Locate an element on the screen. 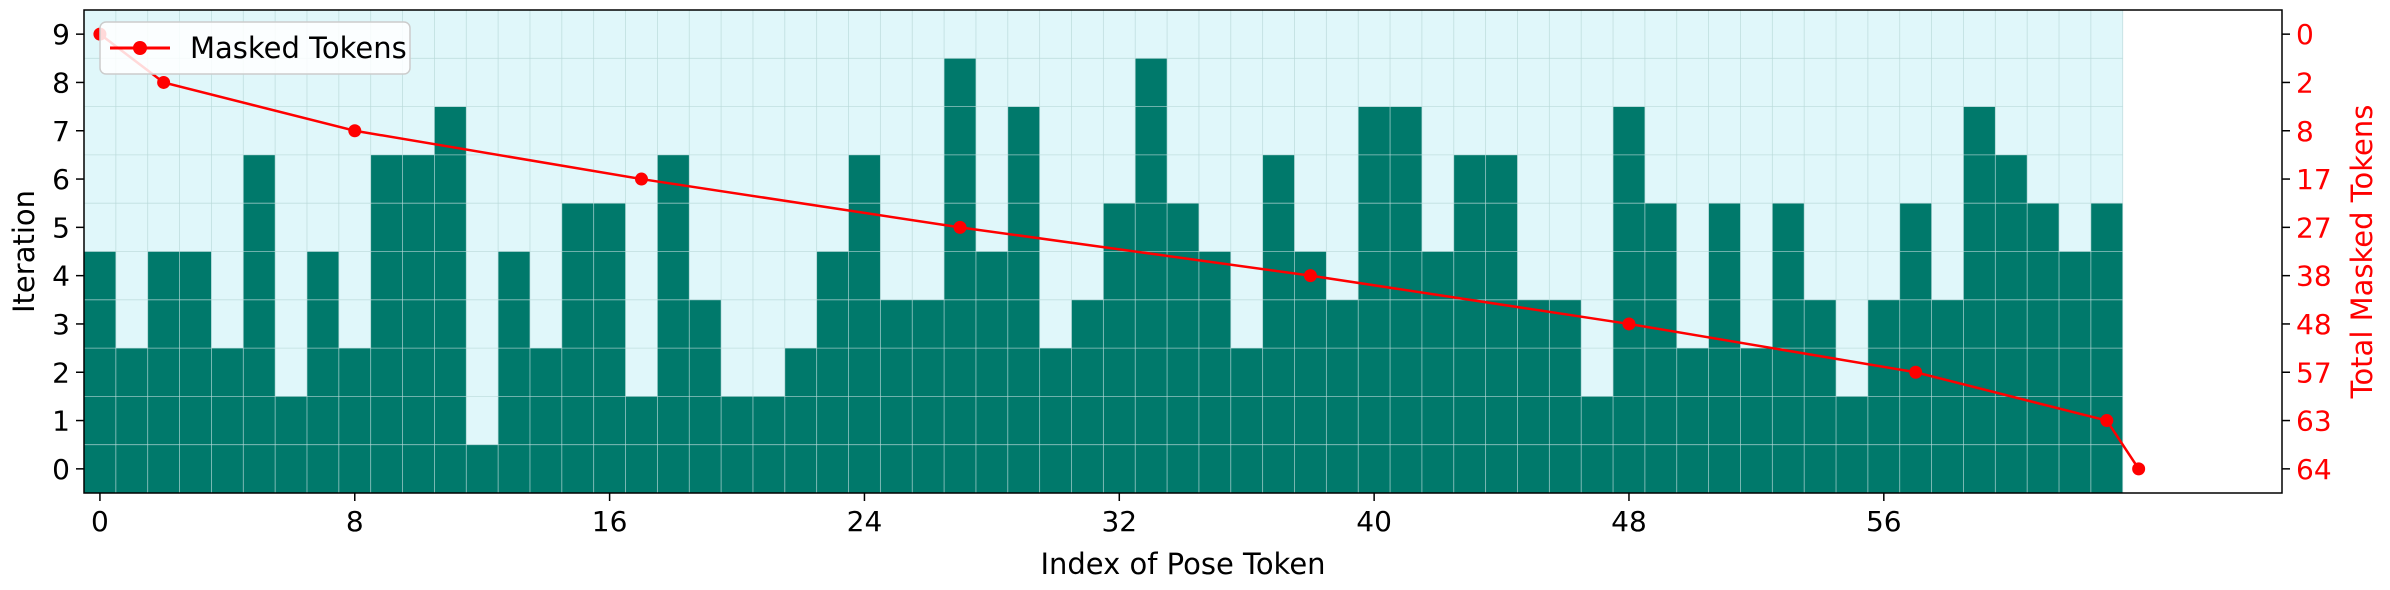  x-tick-label: 8 is located at coordinates (355, 521).